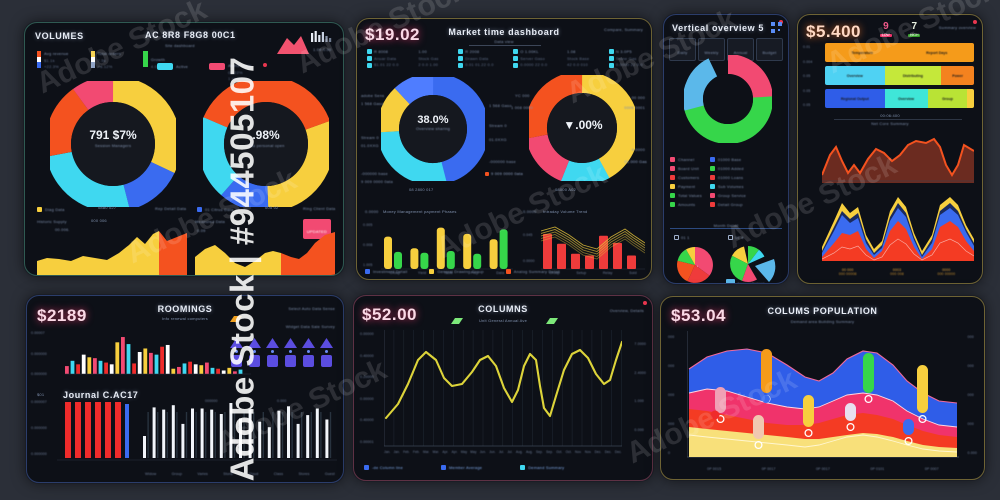 The width and height of the screenshot is (1000, 500). I want to click on panel5-icon-row, so click(281, 352).